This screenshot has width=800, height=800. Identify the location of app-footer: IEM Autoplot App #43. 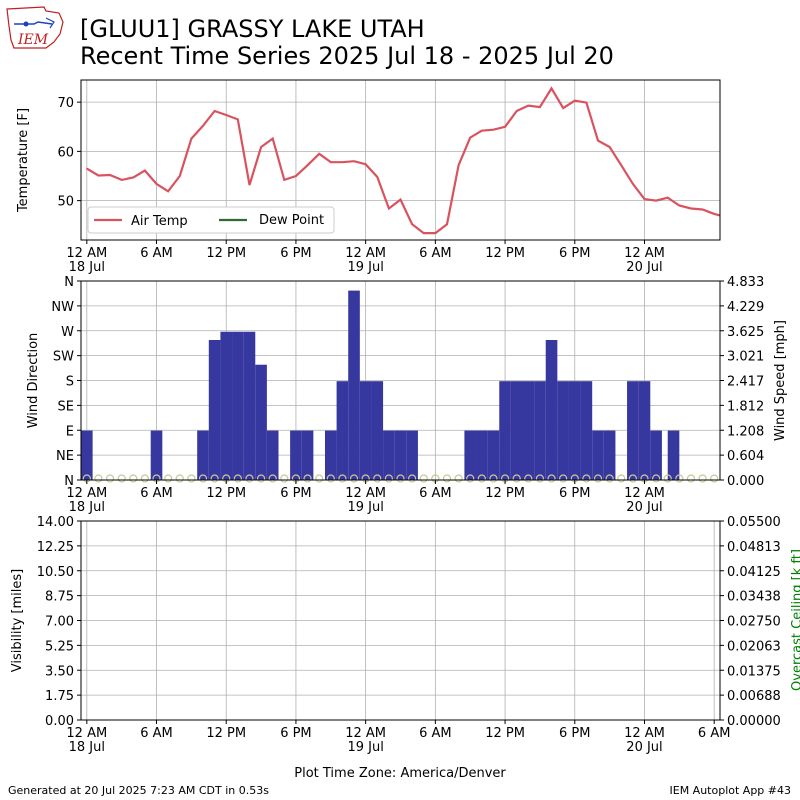
(730, 790).